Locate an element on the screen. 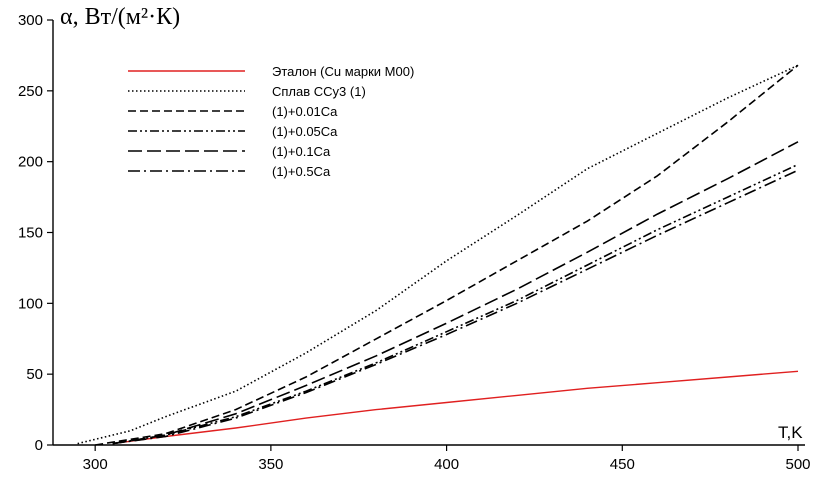 The width and height of the screenshot is (817, 480). y-tick-label: 0 is located at coordinates (39, 445).